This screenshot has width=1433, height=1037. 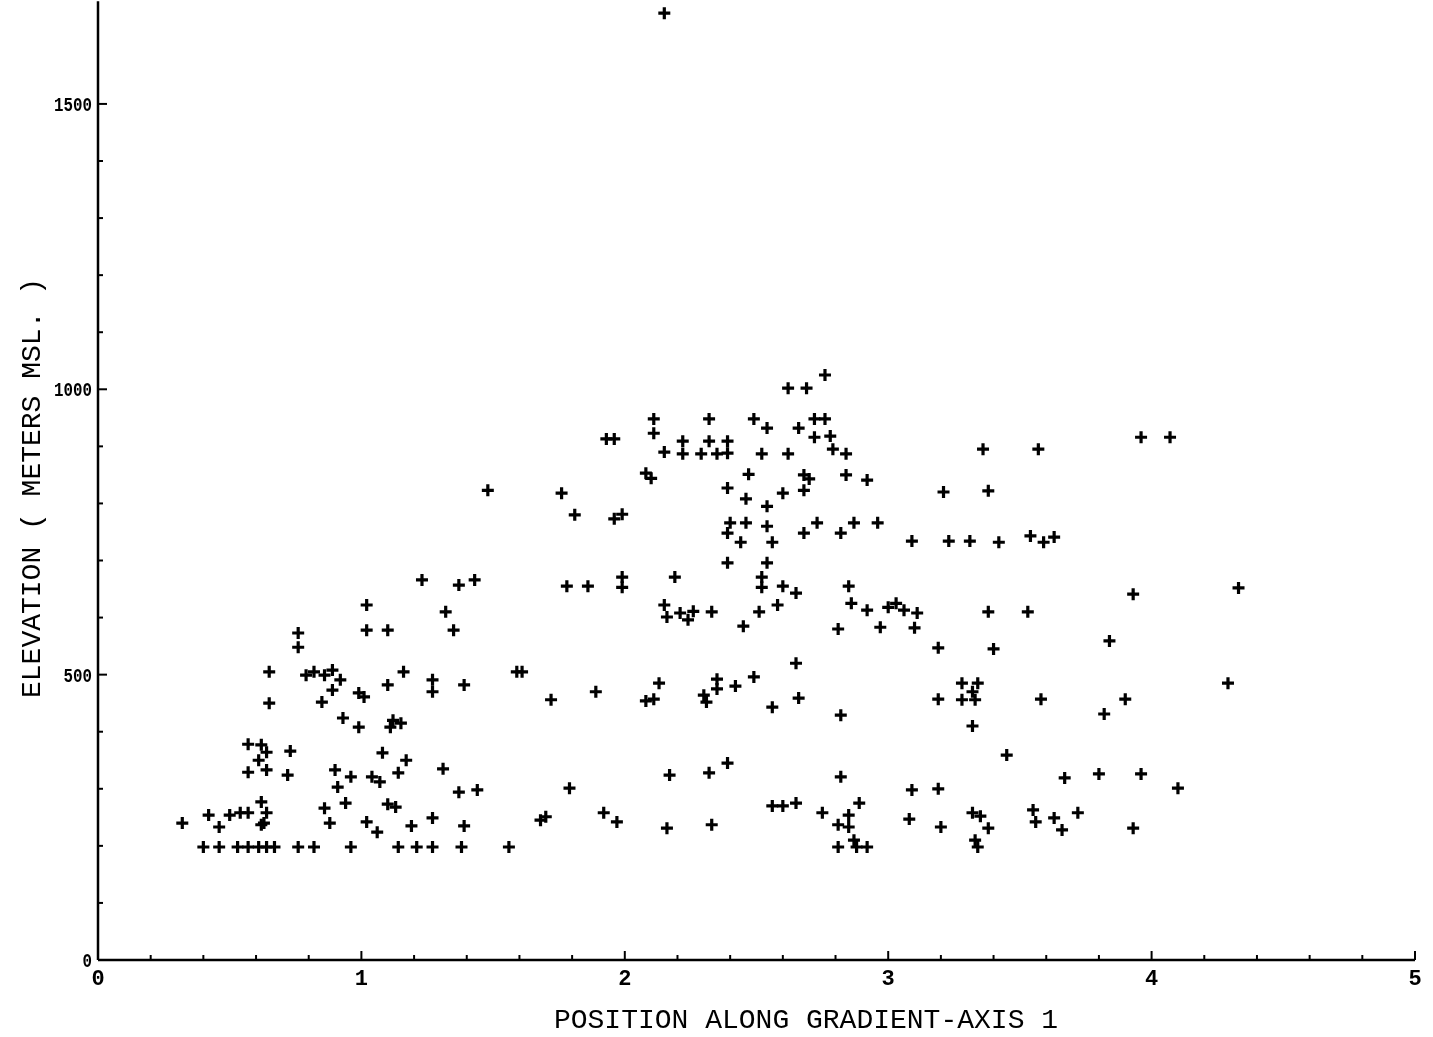 What do you see at coordinates (888, 979) in the screenshot?
I see `x-tick-label: 3` at bounding box center [888, 979].